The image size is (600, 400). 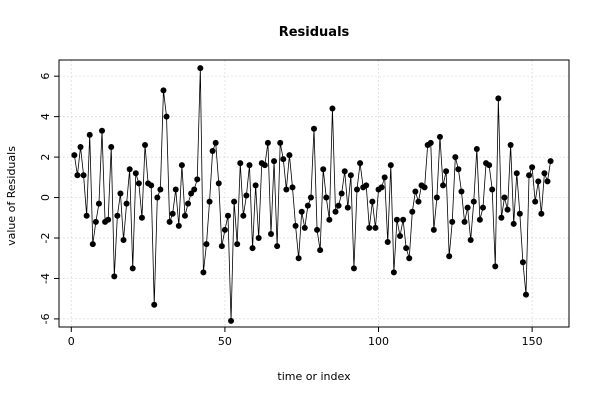 What do you see at coordinates (45, 318) in the screenshot?
I see `y-tick-label: -6` at bounding box center [45, 318].